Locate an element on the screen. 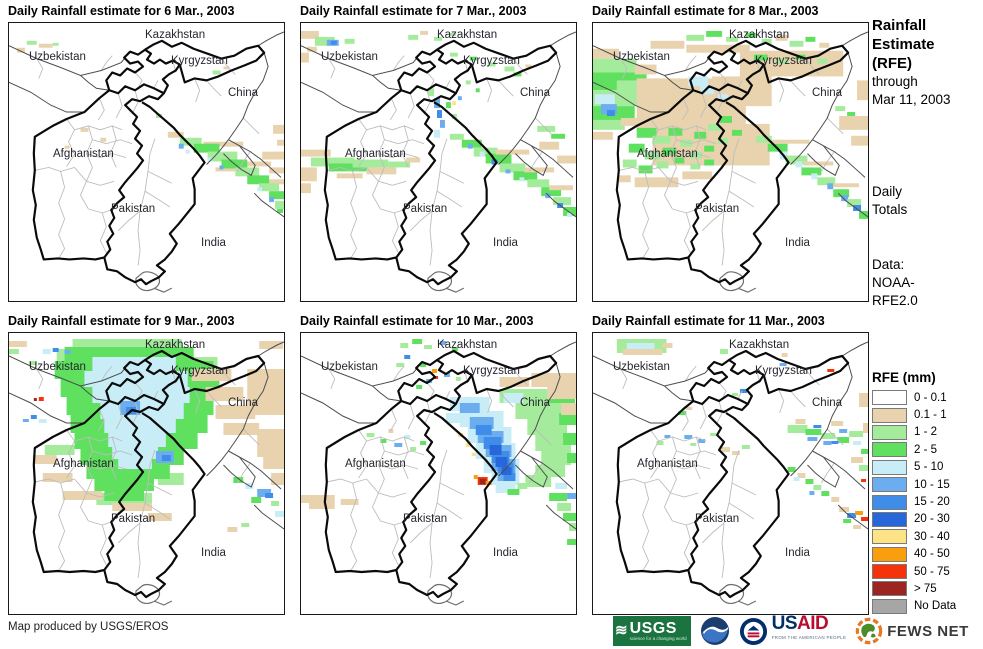  legend-entry: 30 - 40 is located at coordinates (927, 536).